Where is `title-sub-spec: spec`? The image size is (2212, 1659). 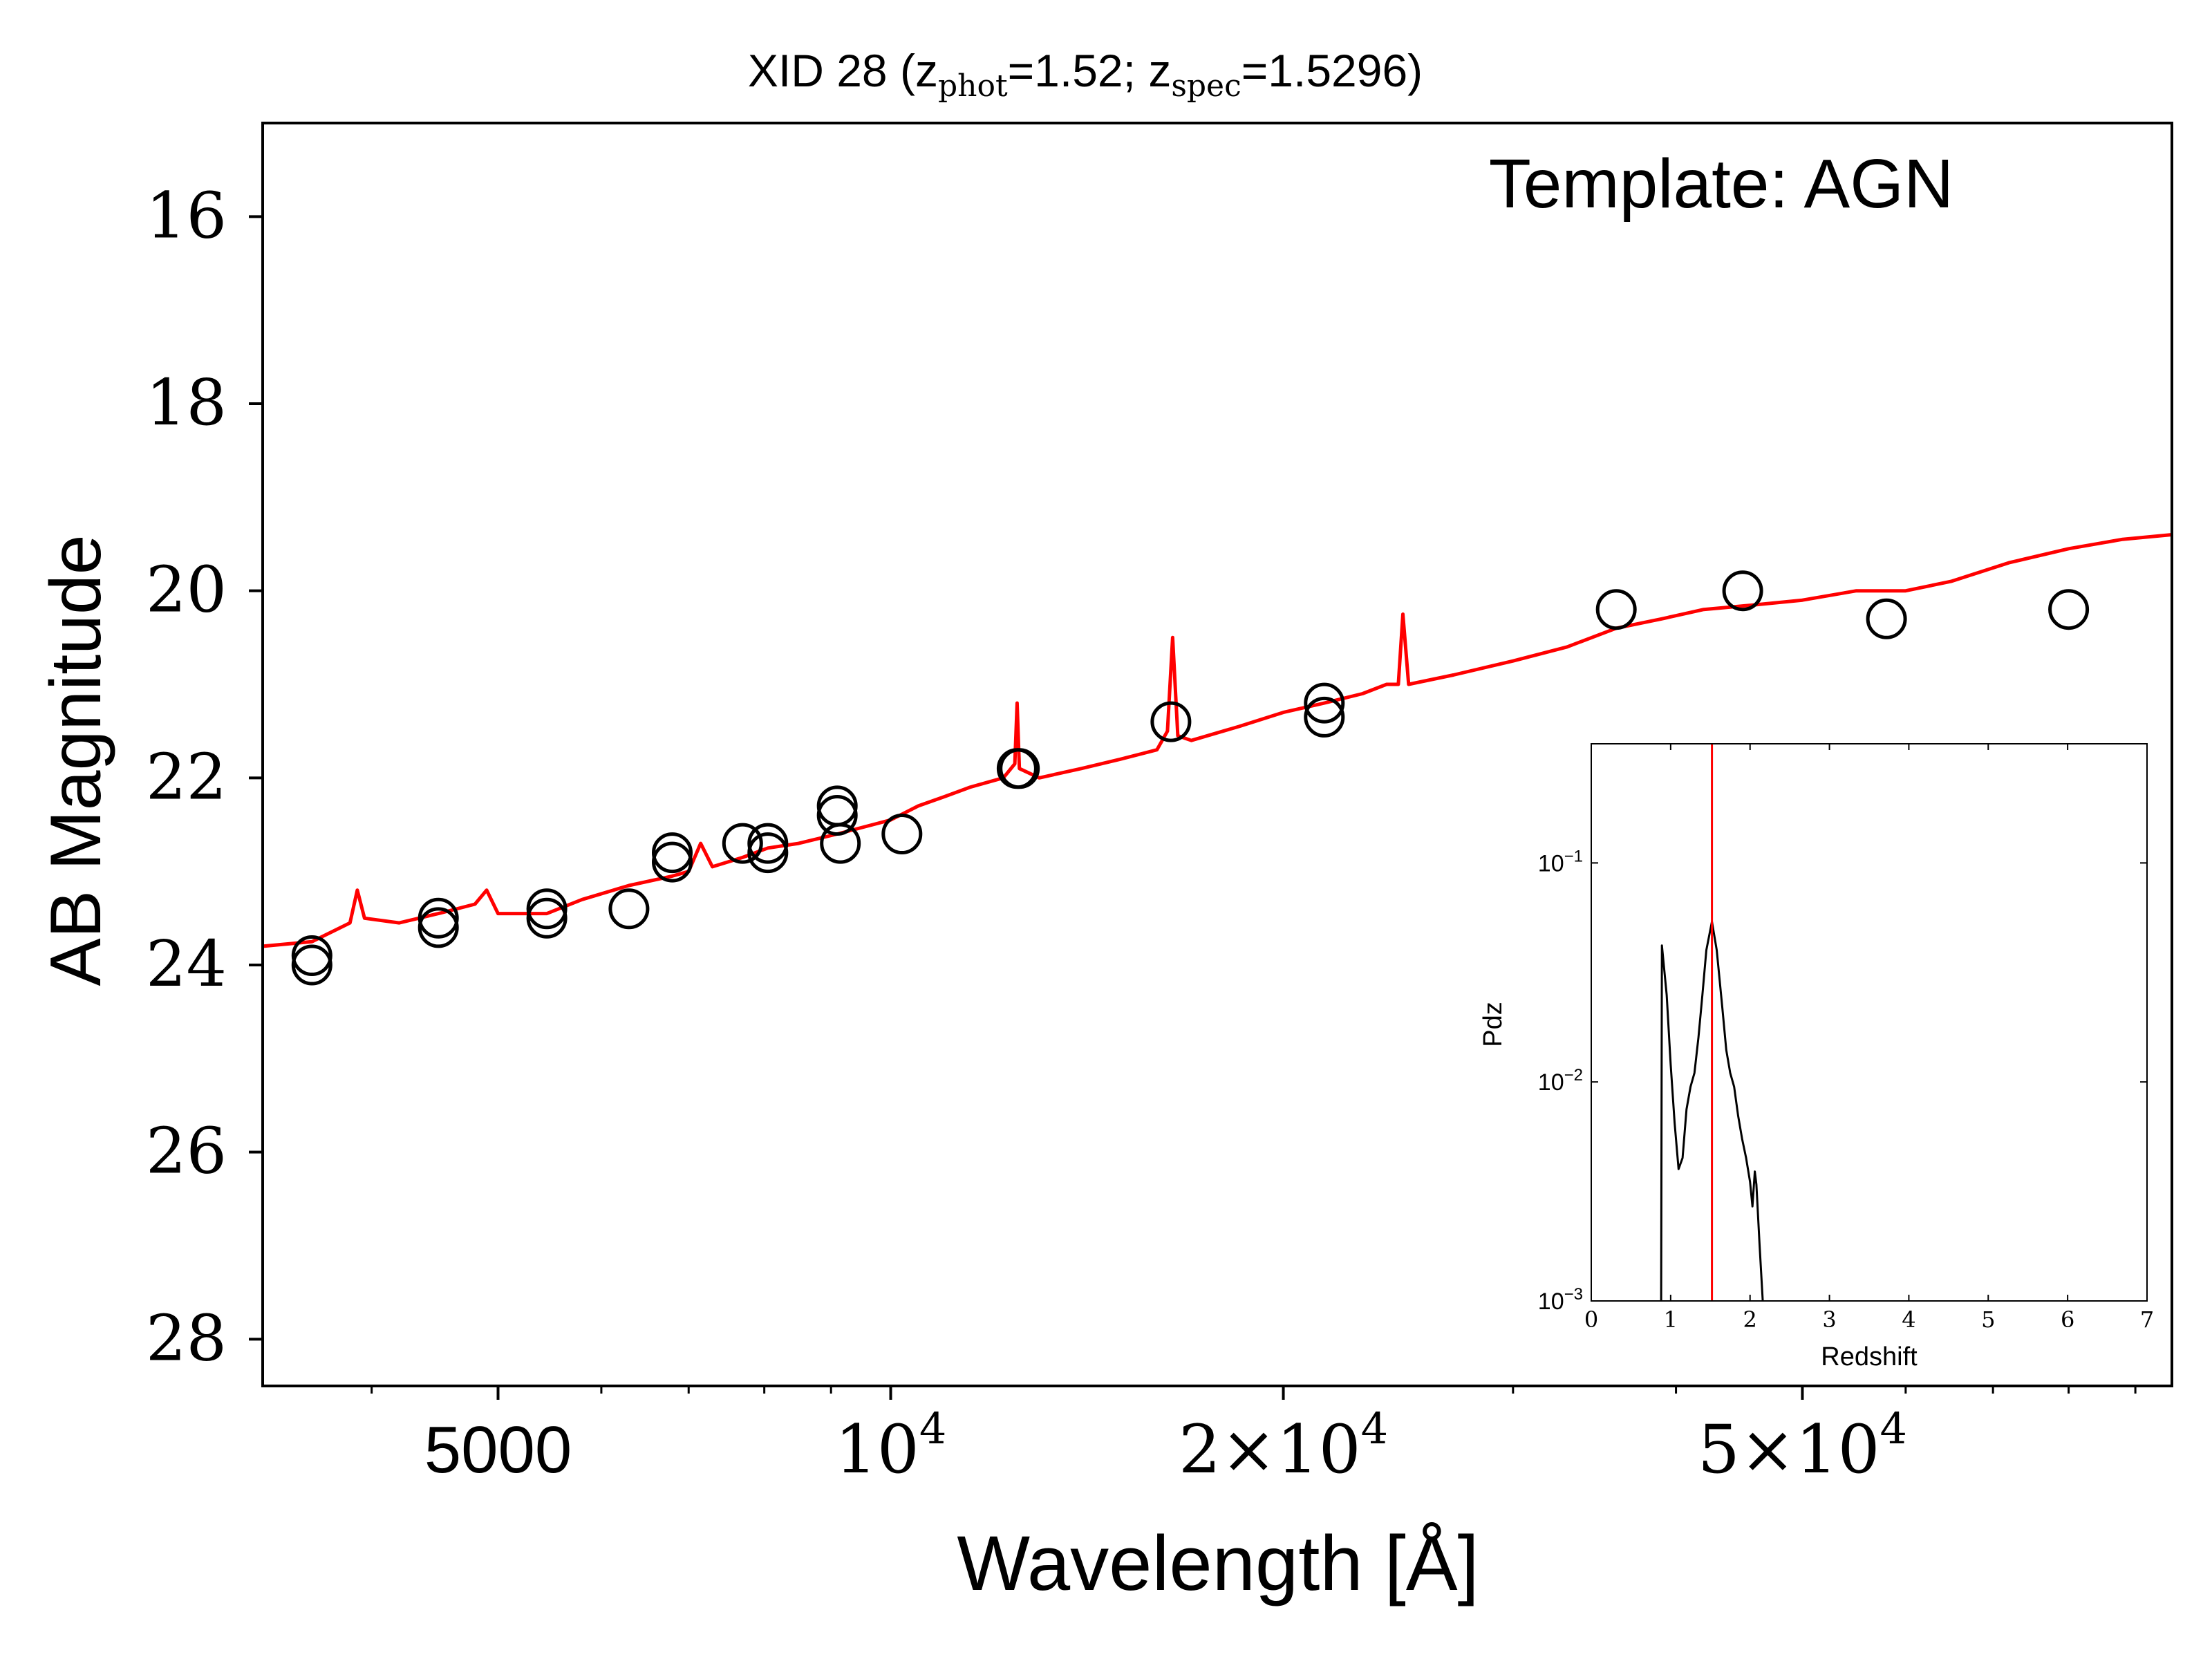 title-sub-spec: spec is located at coordinates (1206, 86).